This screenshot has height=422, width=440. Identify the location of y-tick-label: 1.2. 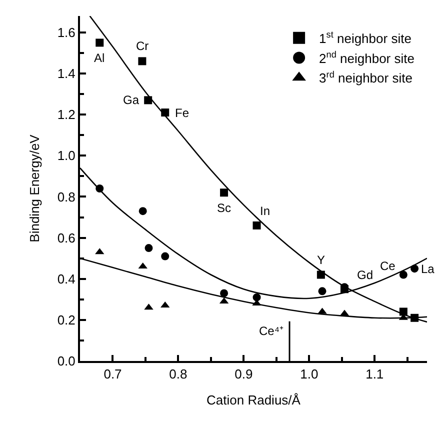
(66, 114).